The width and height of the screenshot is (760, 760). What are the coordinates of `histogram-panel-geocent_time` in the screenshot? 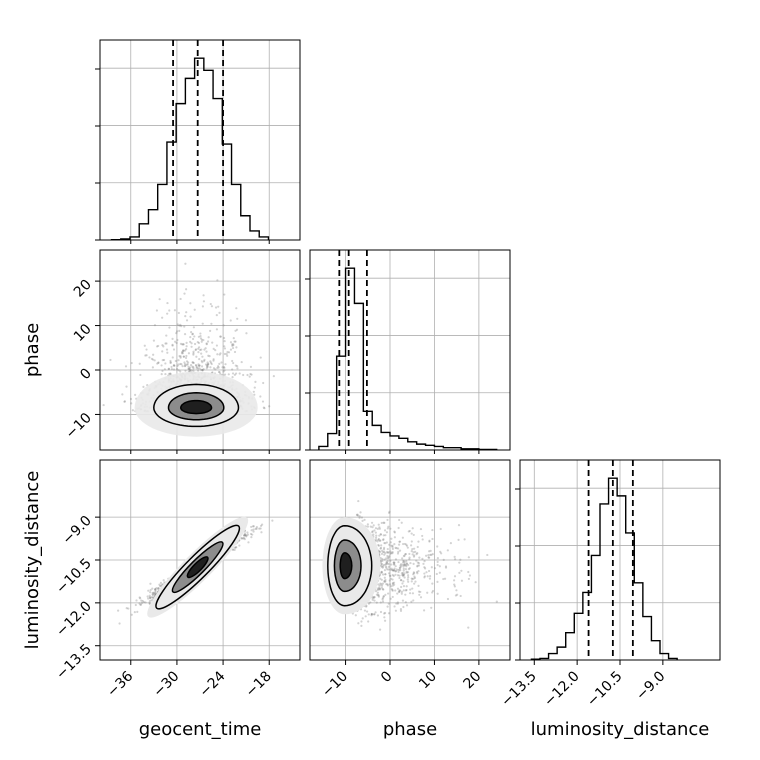 It's located at (198, 140).